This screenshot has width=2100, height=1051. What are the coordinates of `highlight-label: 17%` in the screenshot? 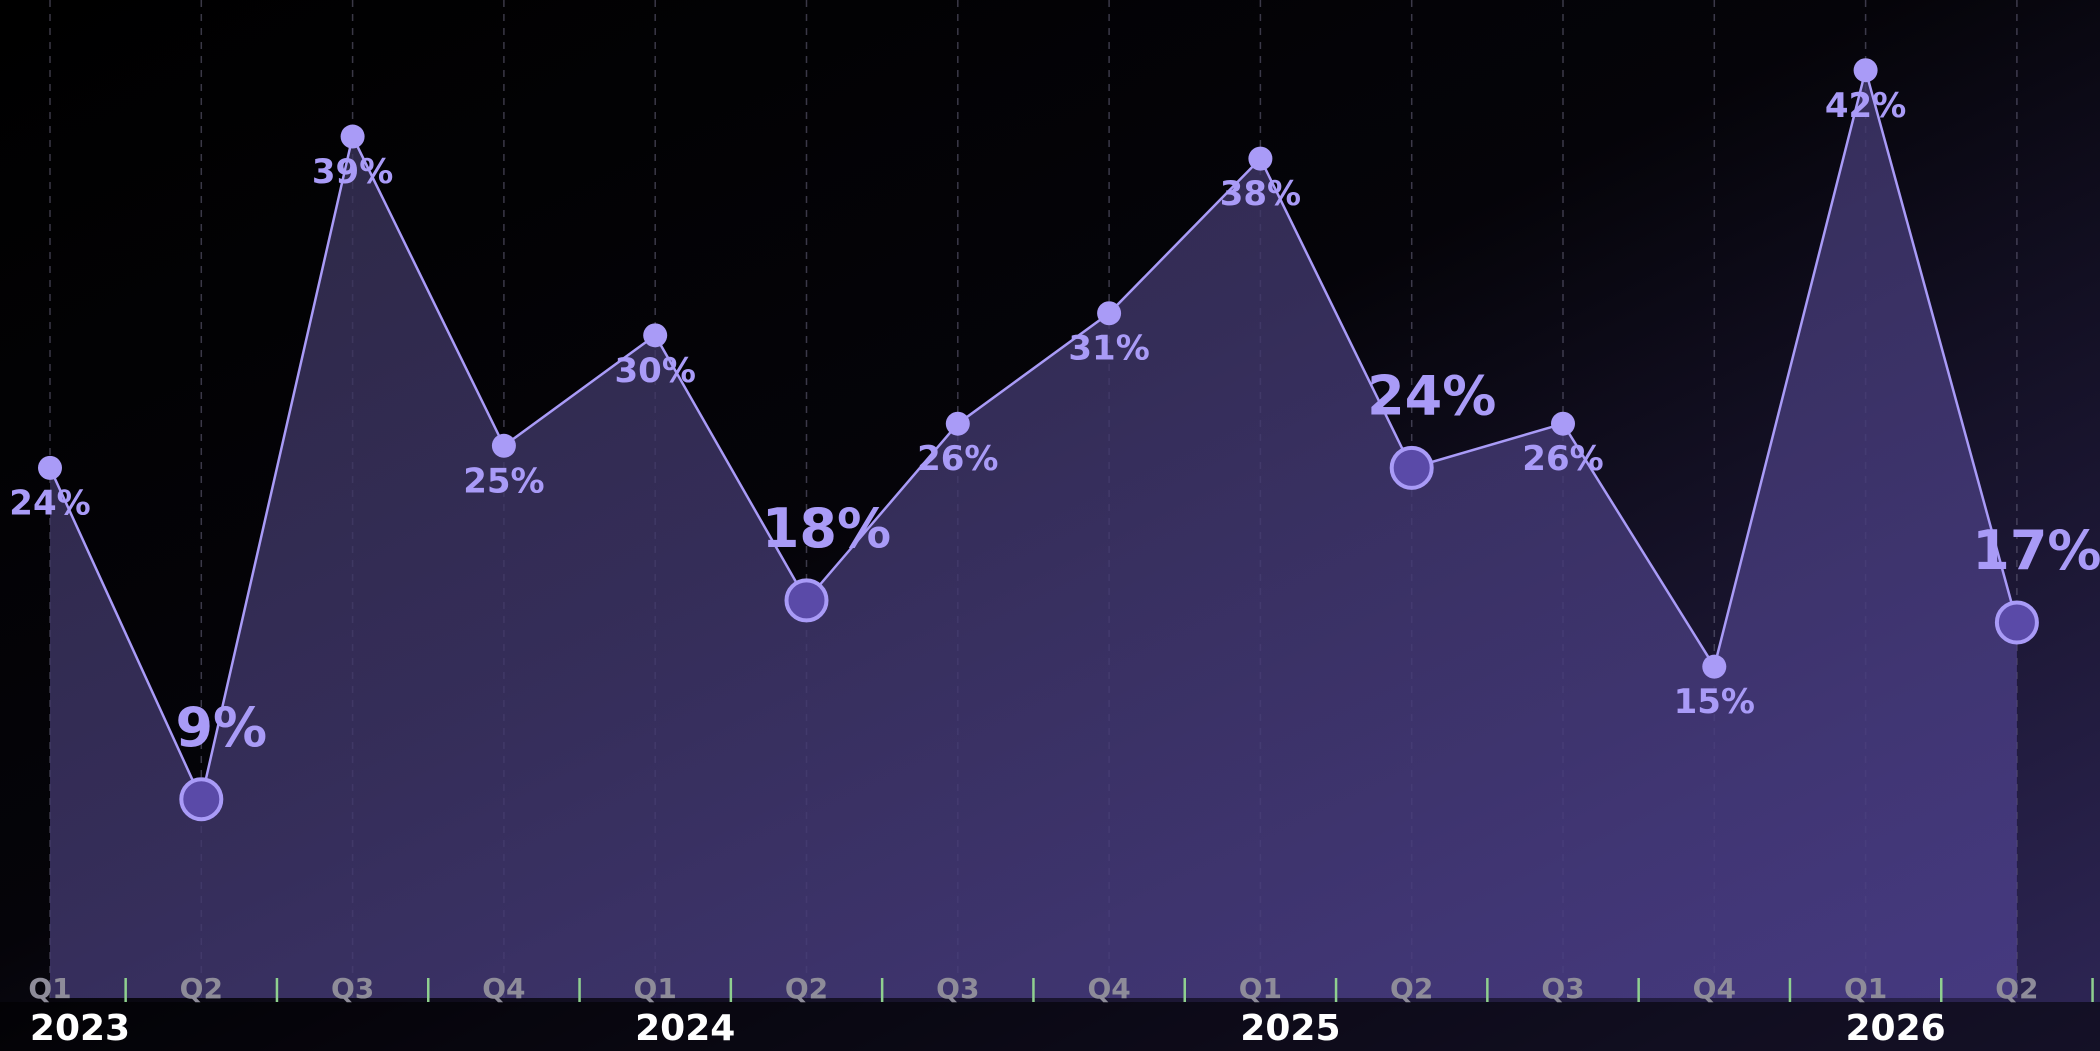 It's located at (2036, 550).